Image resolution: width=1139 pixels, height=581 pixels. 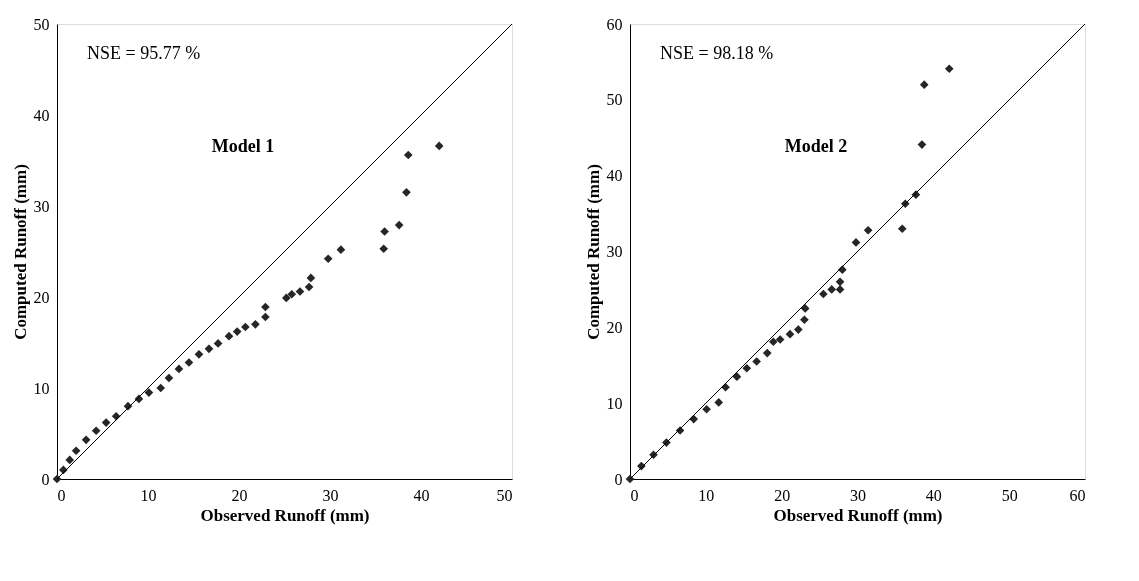 What do you see at coordinates (717, 53) in the screenshot?
I see `annotation: NSE = 98.18 %` at bounding box center [717, 53].